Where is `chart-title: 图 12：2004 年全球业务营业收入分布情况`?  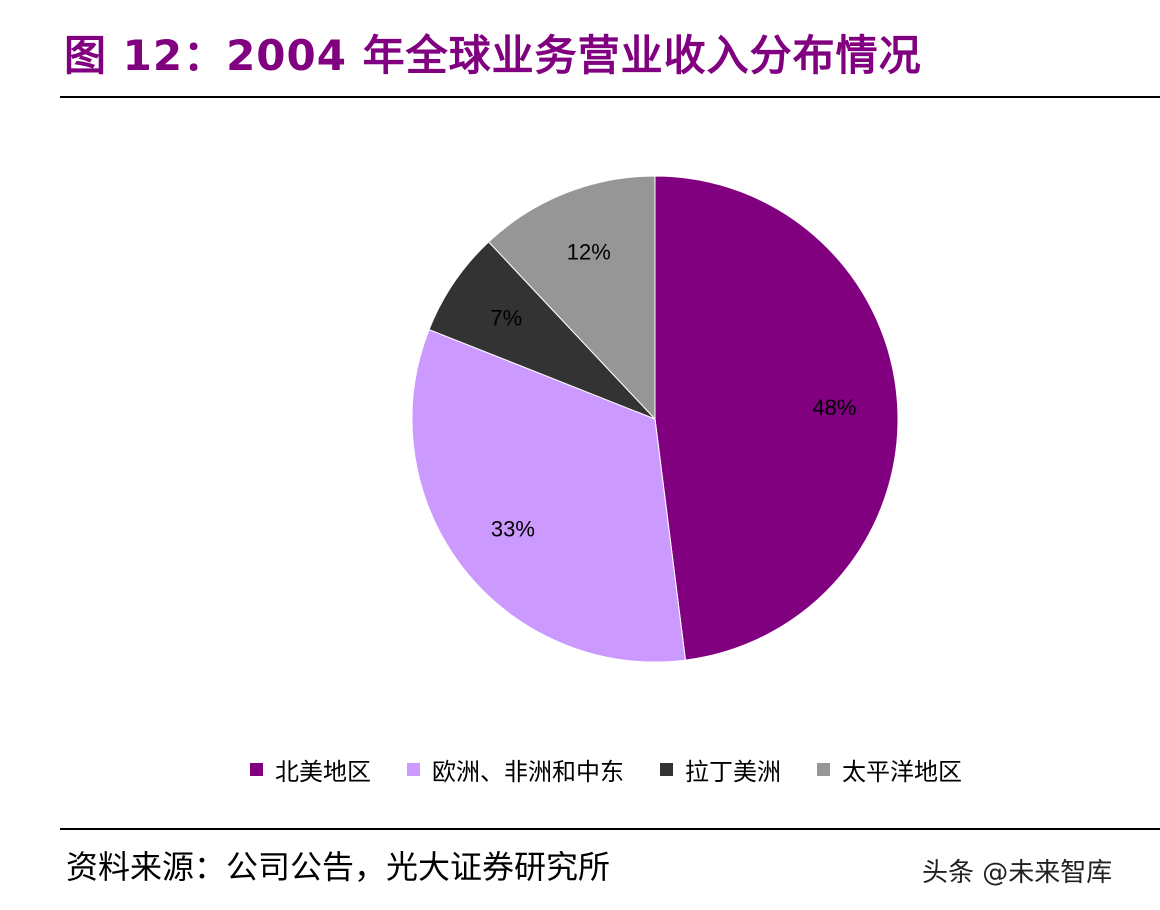
chart-title: 图 12：2004 年全球业务营业收入分布情况 is located at coordinates (493, 55).